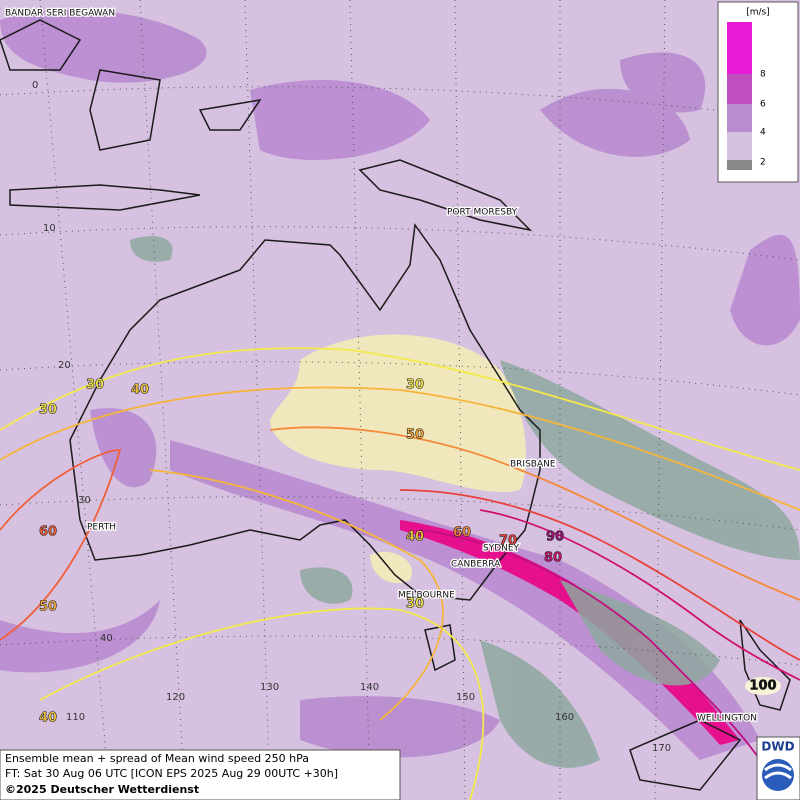 Image resolution: width=800 pixels, height=800 pixels. Describe the element at coordinates (102, 789) in the screenshot. I see `footer-copyright: ©2025 Deutscher Wetterdienst` at that location.